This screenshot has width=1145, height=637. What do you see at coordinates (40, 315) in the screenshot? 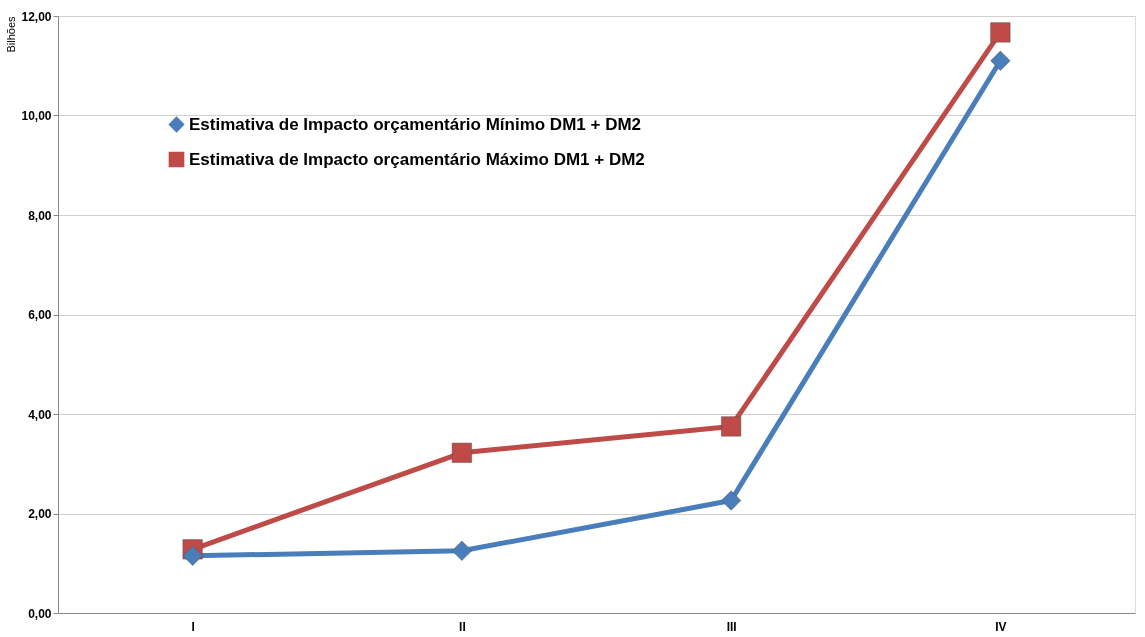
I see `y-tick-label: 6,00` at bounding box center [40, 315].